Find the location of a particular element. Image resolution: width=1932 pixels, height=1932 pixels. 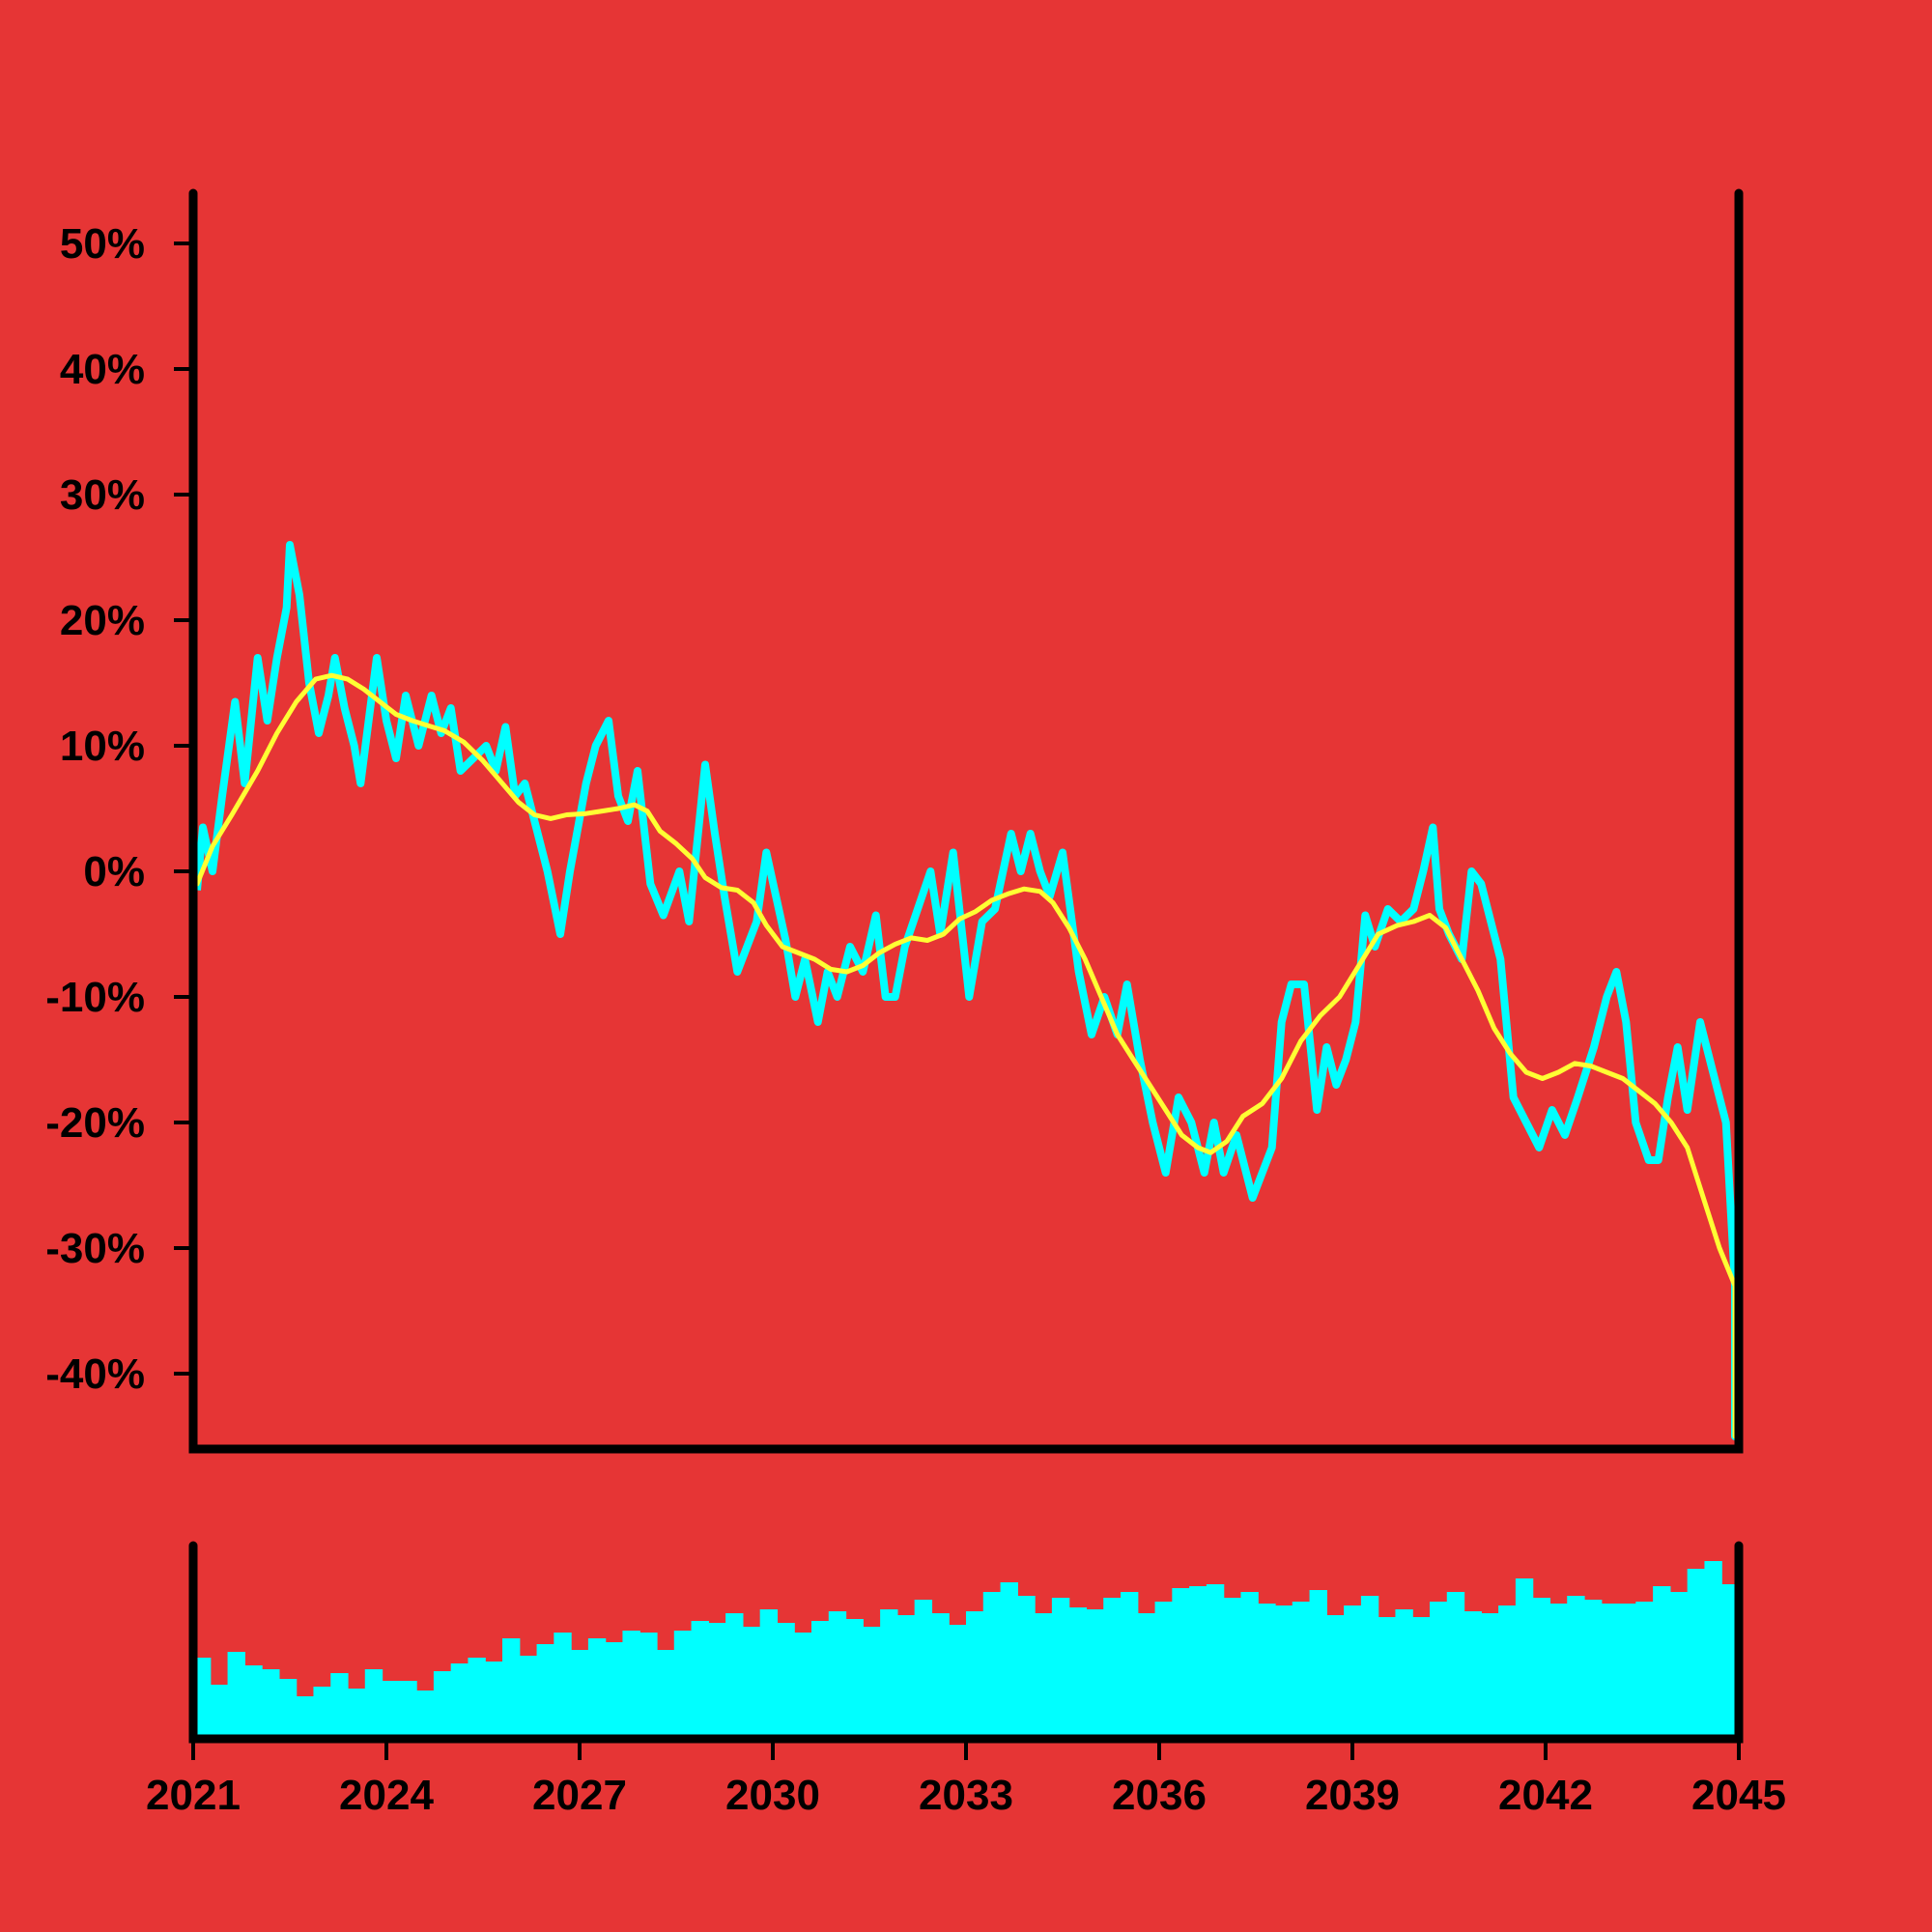

y-tick-label: 50% is located at coordinates (102, 244).